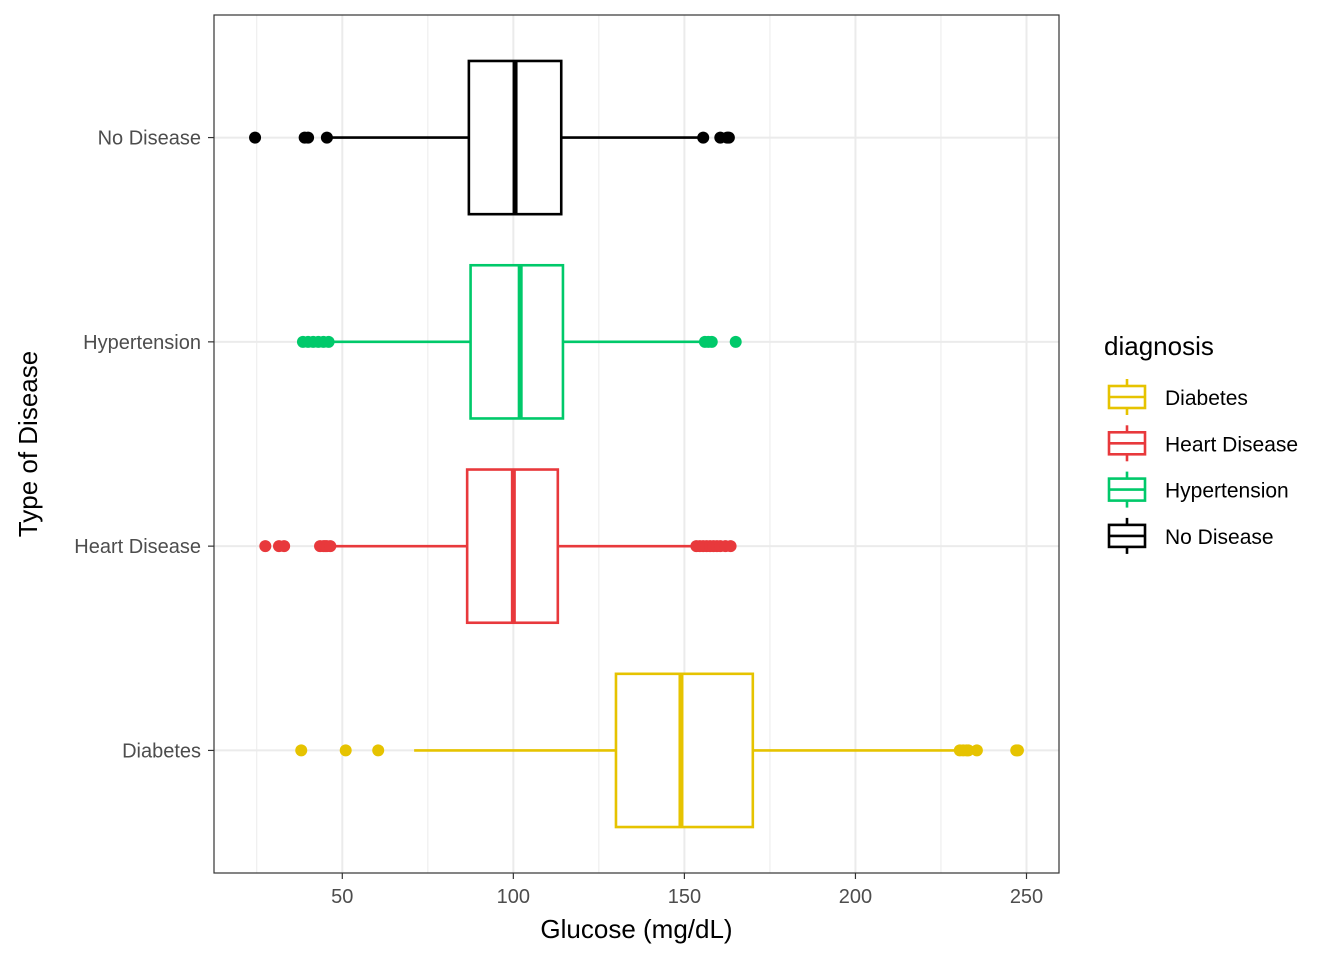 The image size is (1344, 960). What do you see at coordinates (161, 751) in the screenshot?
I see `y-tick-label: Diabetes` at bounding box center [161, 751].